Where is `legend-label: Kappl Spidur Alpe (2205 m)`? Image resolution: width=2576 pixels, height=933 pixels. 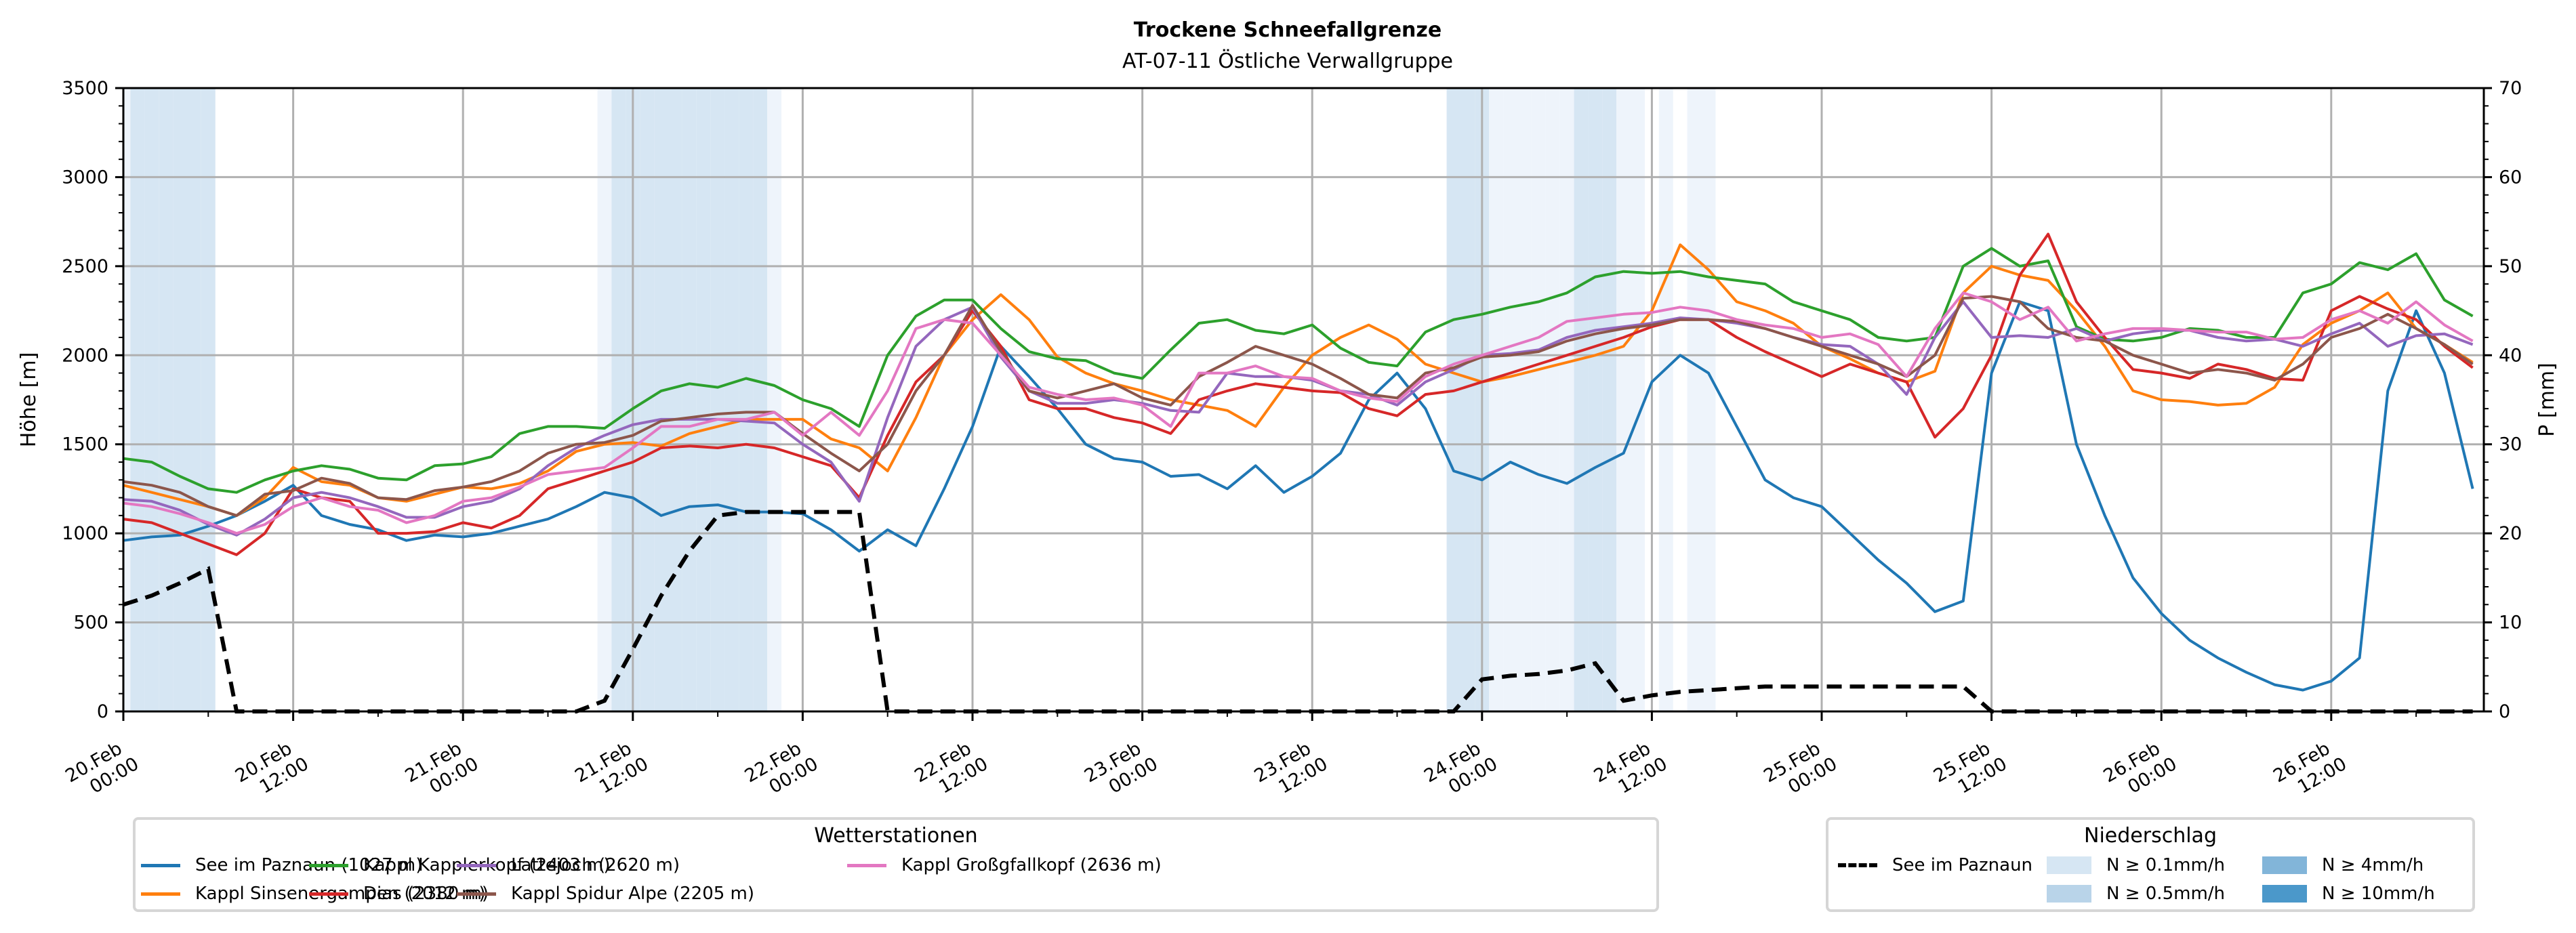
legend-label: Kappl Spidur Alpe (2205 m) is located at coordinates (633, 894).